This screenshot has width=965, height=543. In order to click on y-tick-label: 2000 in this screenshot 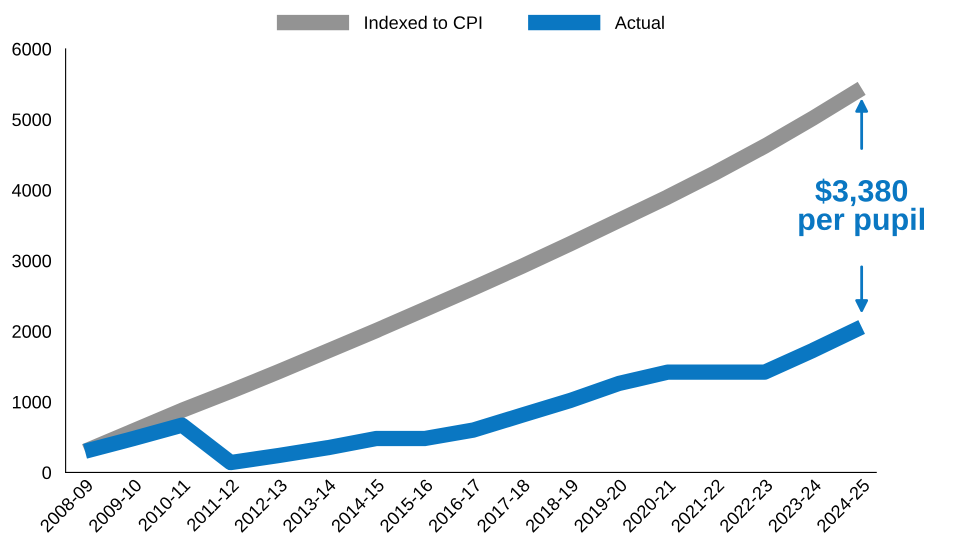, I will do `click(32, 331)`.